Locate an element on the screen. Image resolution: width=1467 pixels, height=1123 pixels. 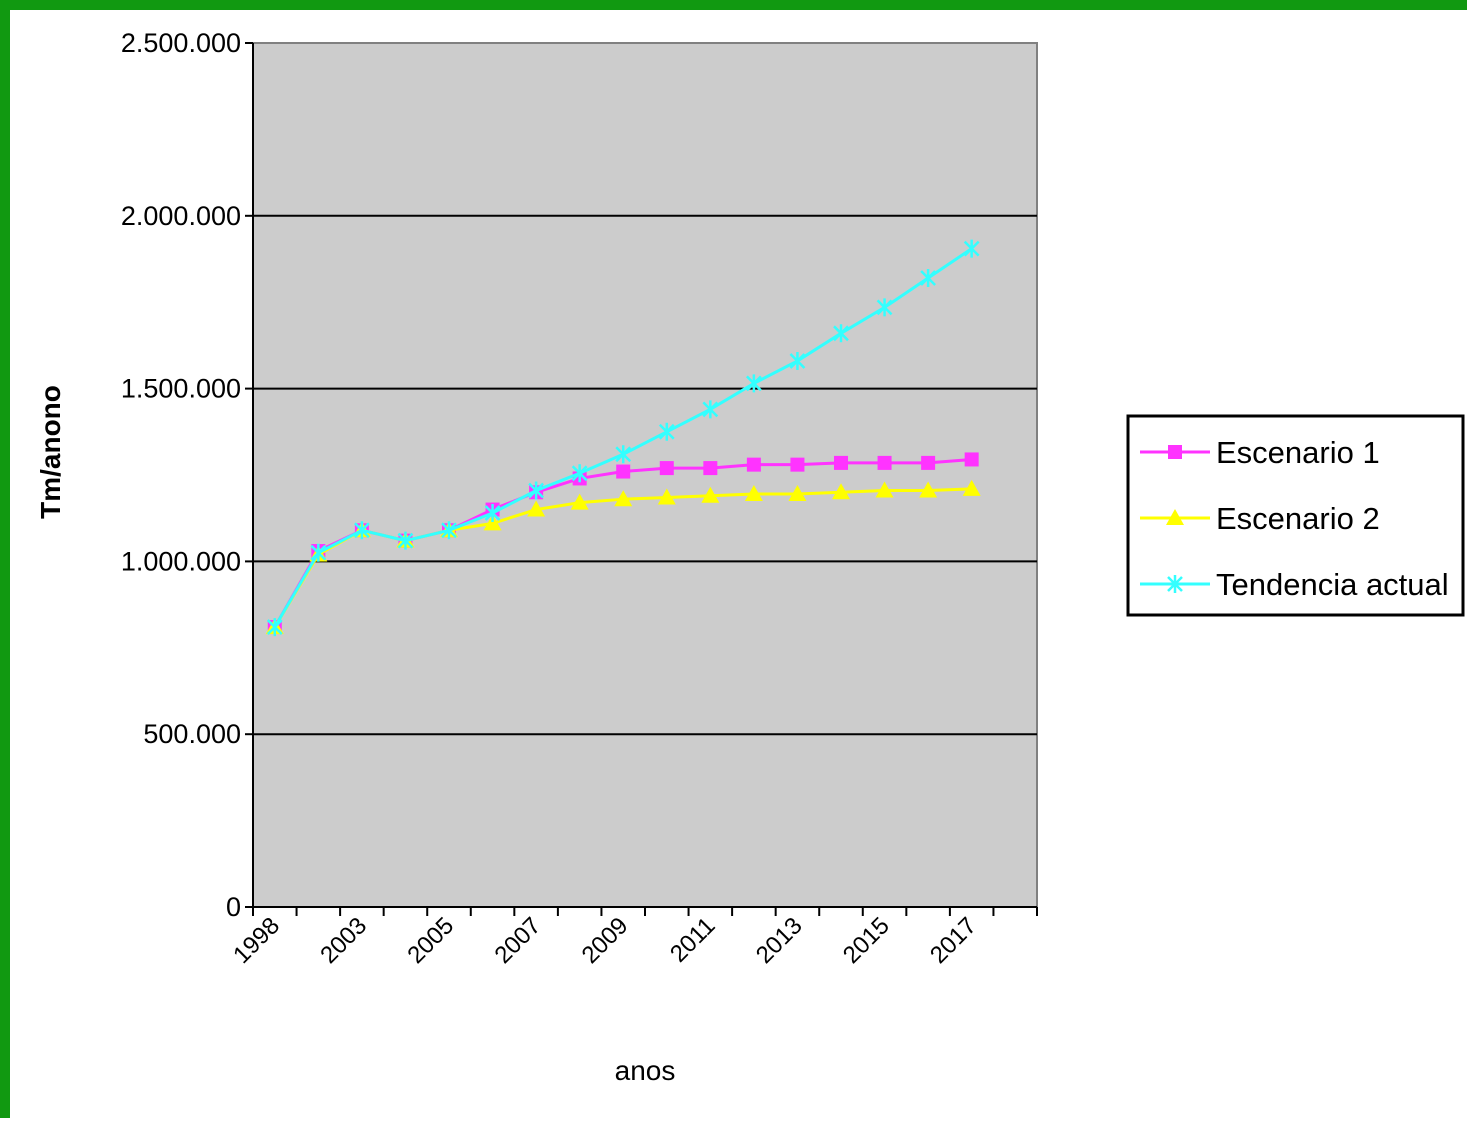
legend-label: Escenario 2 is located at coordinates (1298, 518).